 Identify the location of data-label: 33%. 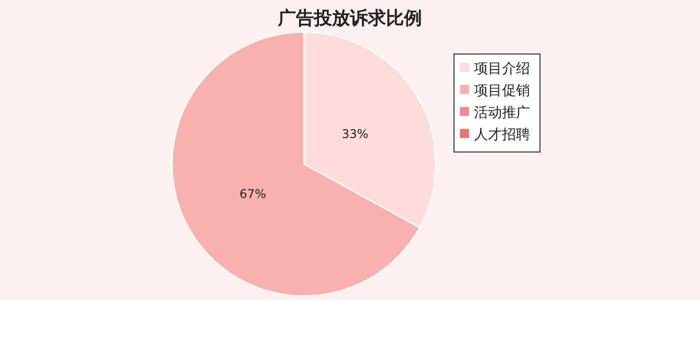
(355, 133).